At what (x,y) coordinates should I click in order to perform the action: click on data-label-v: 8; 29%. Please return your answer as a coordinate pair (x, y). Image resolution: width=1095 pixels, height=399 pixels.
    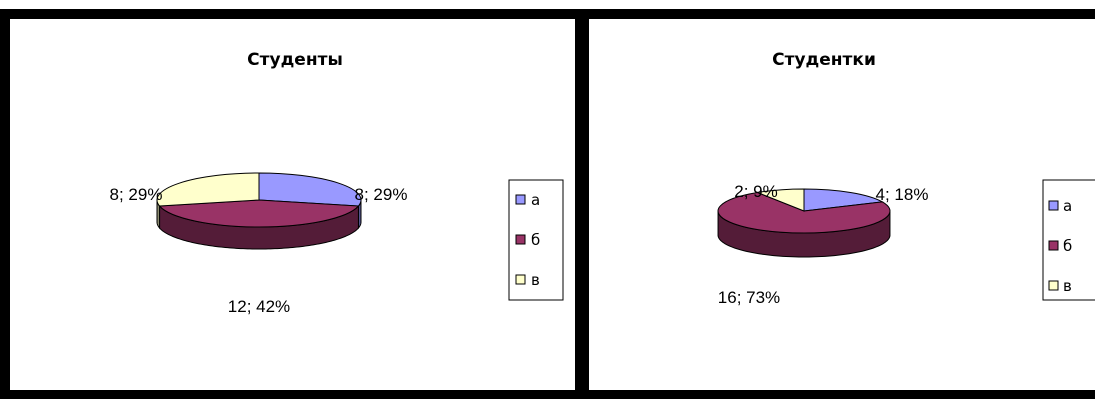
    Looking at the image, I should click on (136, 194).